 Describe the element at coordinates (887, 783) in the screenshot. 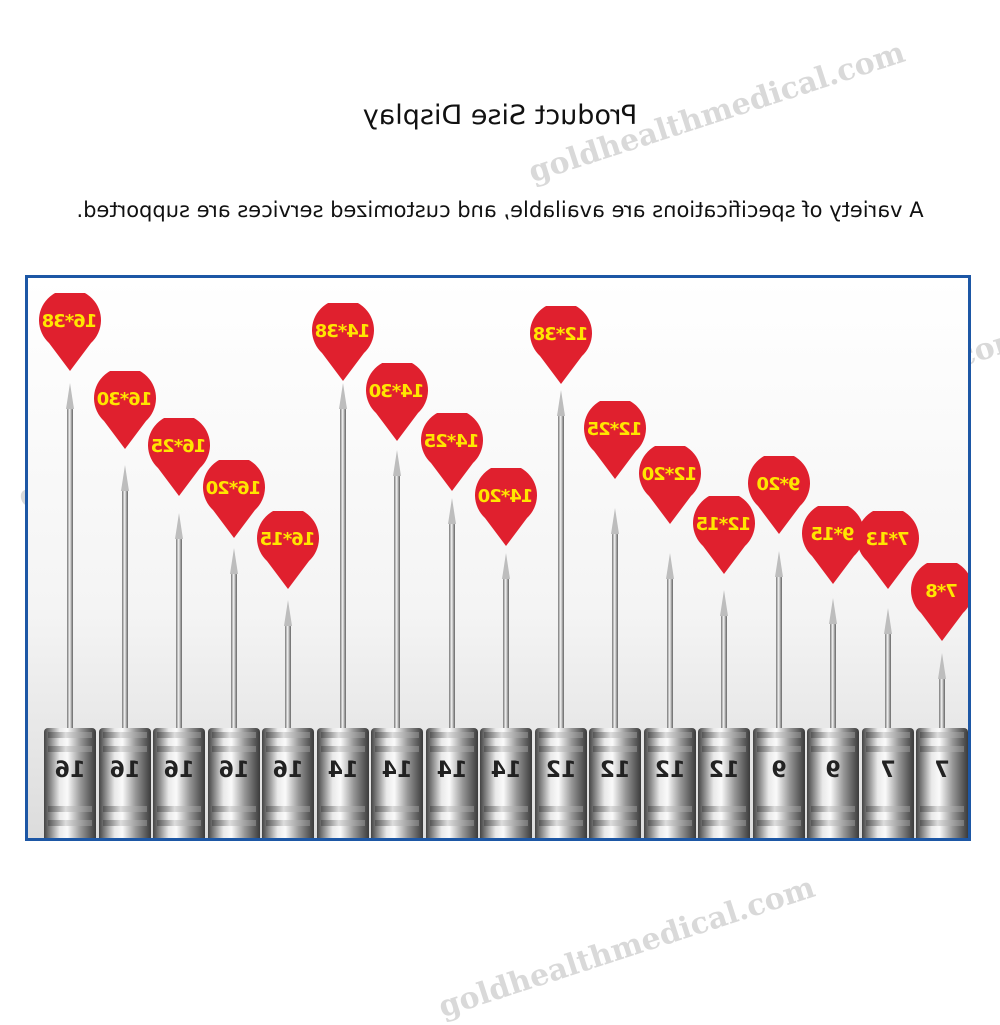

I see `needle-hub: 7` at that location.